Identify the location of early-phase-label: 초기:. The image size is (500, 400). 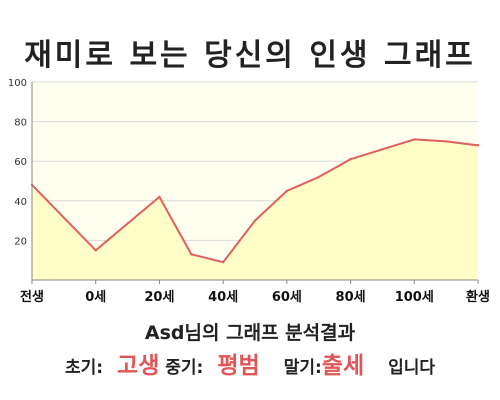
(84, 368).